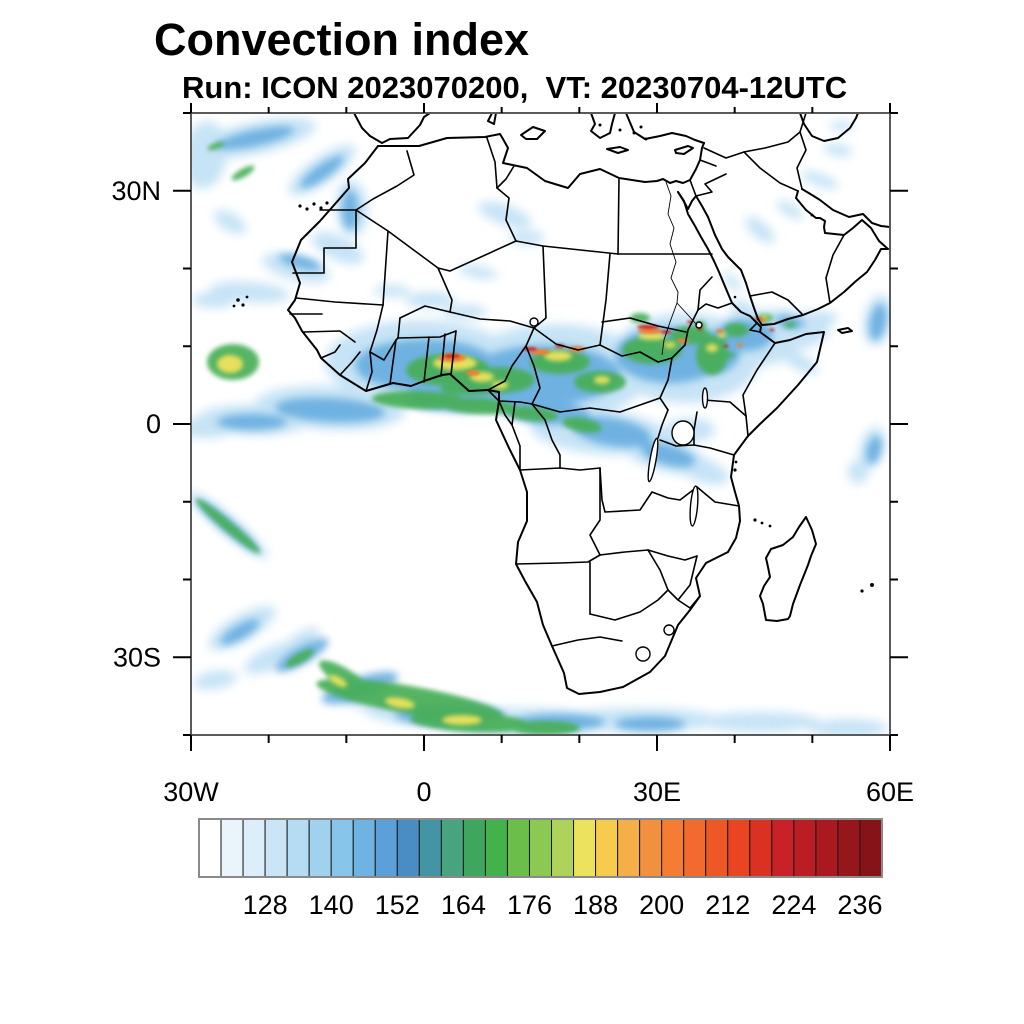 The image size is (1024, 1024). Describe the element at coordinates (529, 905) in the screenshot. I see `colorbar-tick-label: 176` at that location.